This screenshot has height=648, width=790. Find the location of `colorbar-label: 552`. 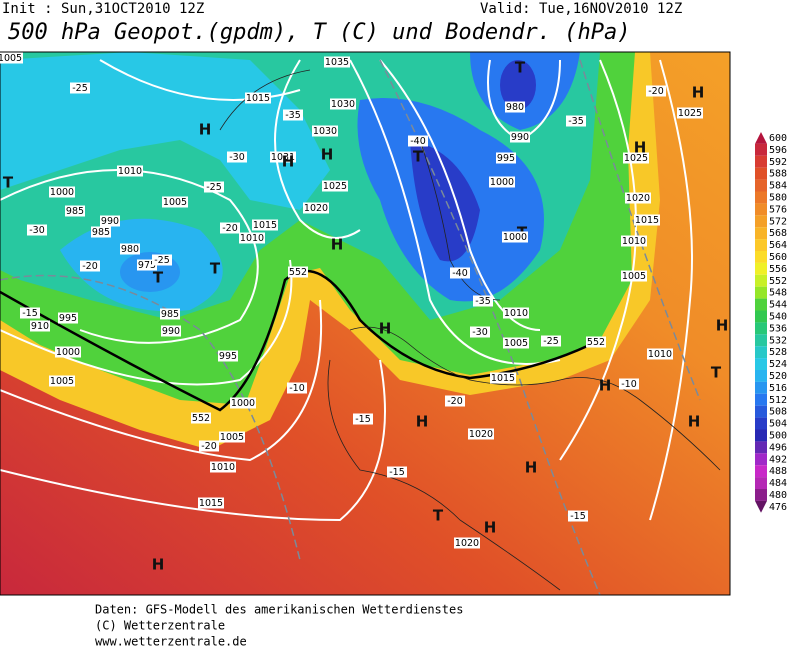

colorbar-label: 552 is located at coordinates (778, 281).